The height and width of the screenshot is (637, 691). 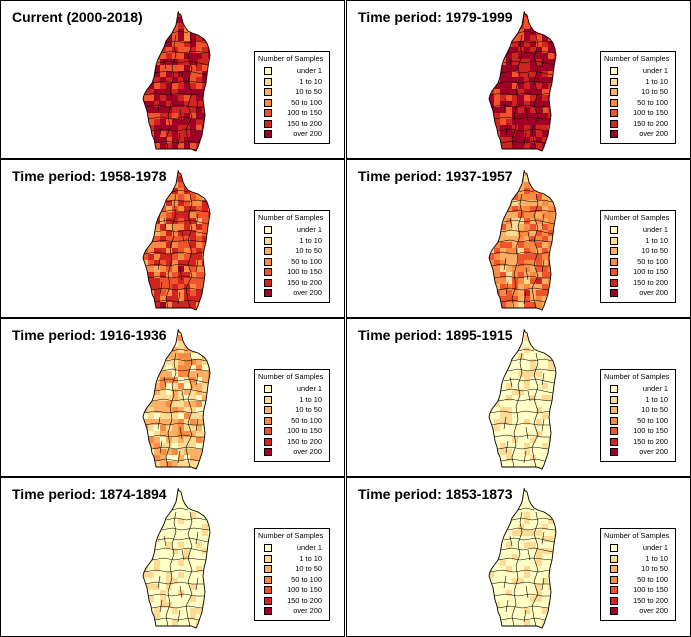 What do you see at coordinates (652, 420) in the screenshot?
I see `legend-label: 50 to 100` at bounding box center [652, 420].